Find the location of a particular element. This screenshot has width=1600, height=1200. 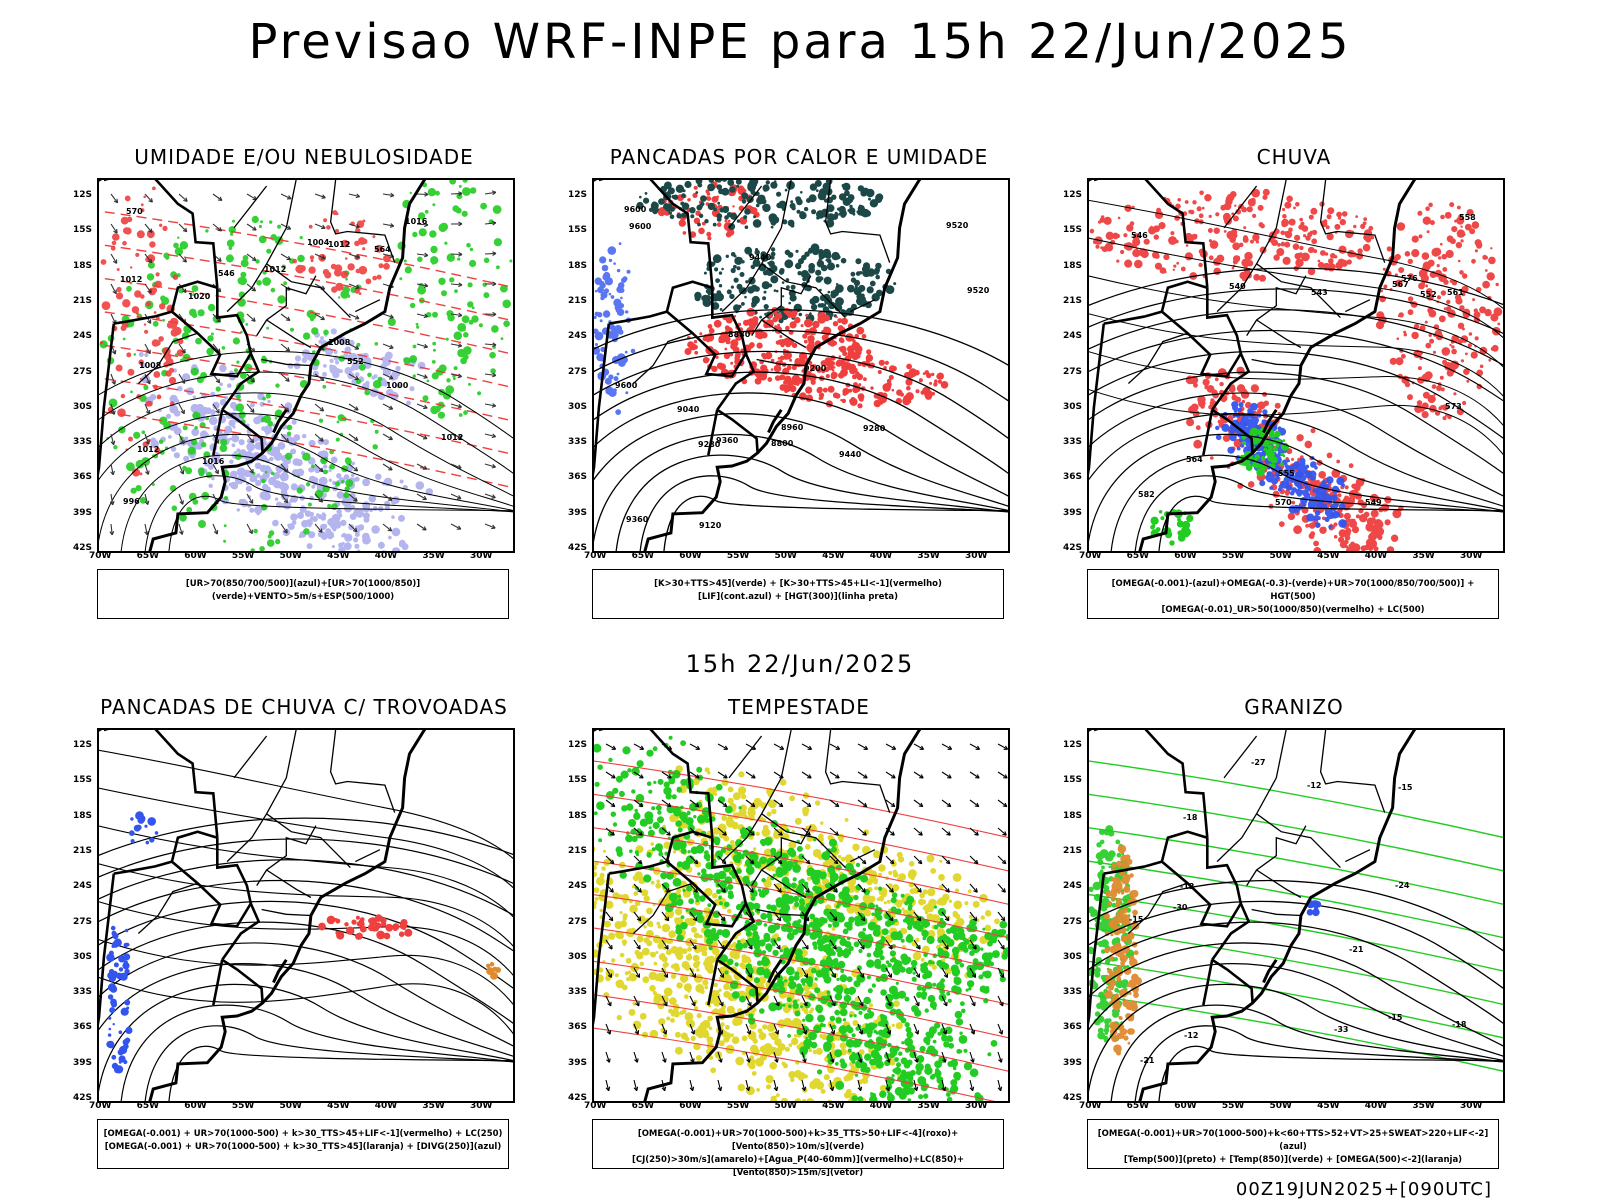

lat-tick-label: 27S is located at coordinates (1073, 371).